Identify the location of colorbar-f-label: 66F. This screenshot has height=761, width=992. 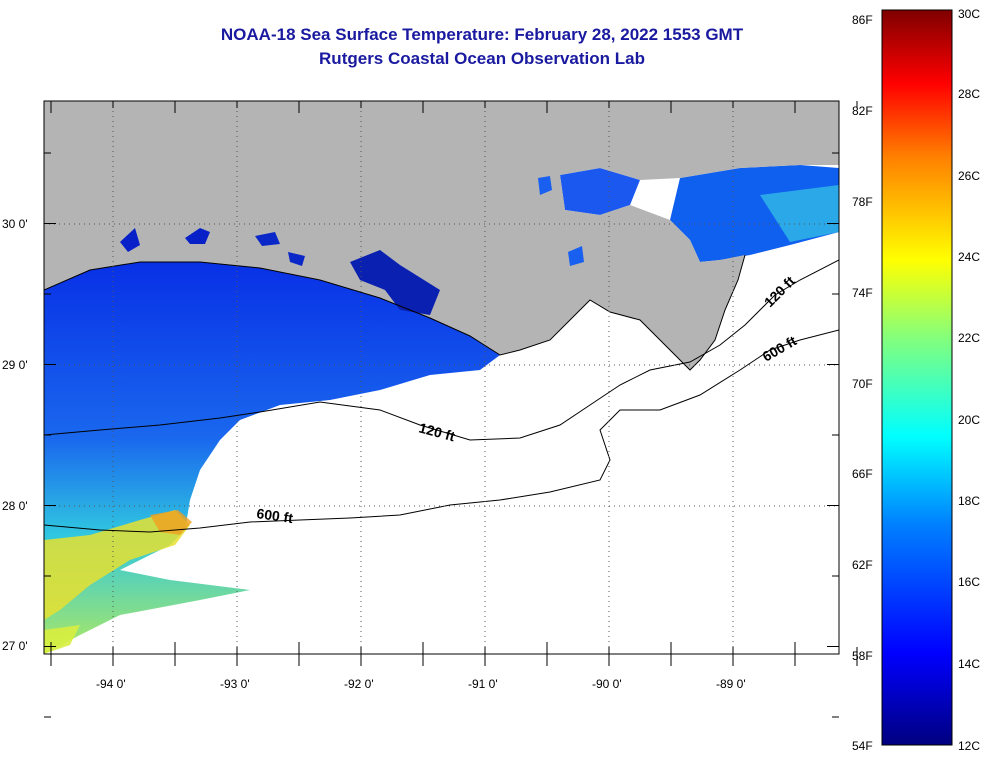
(862, 474).